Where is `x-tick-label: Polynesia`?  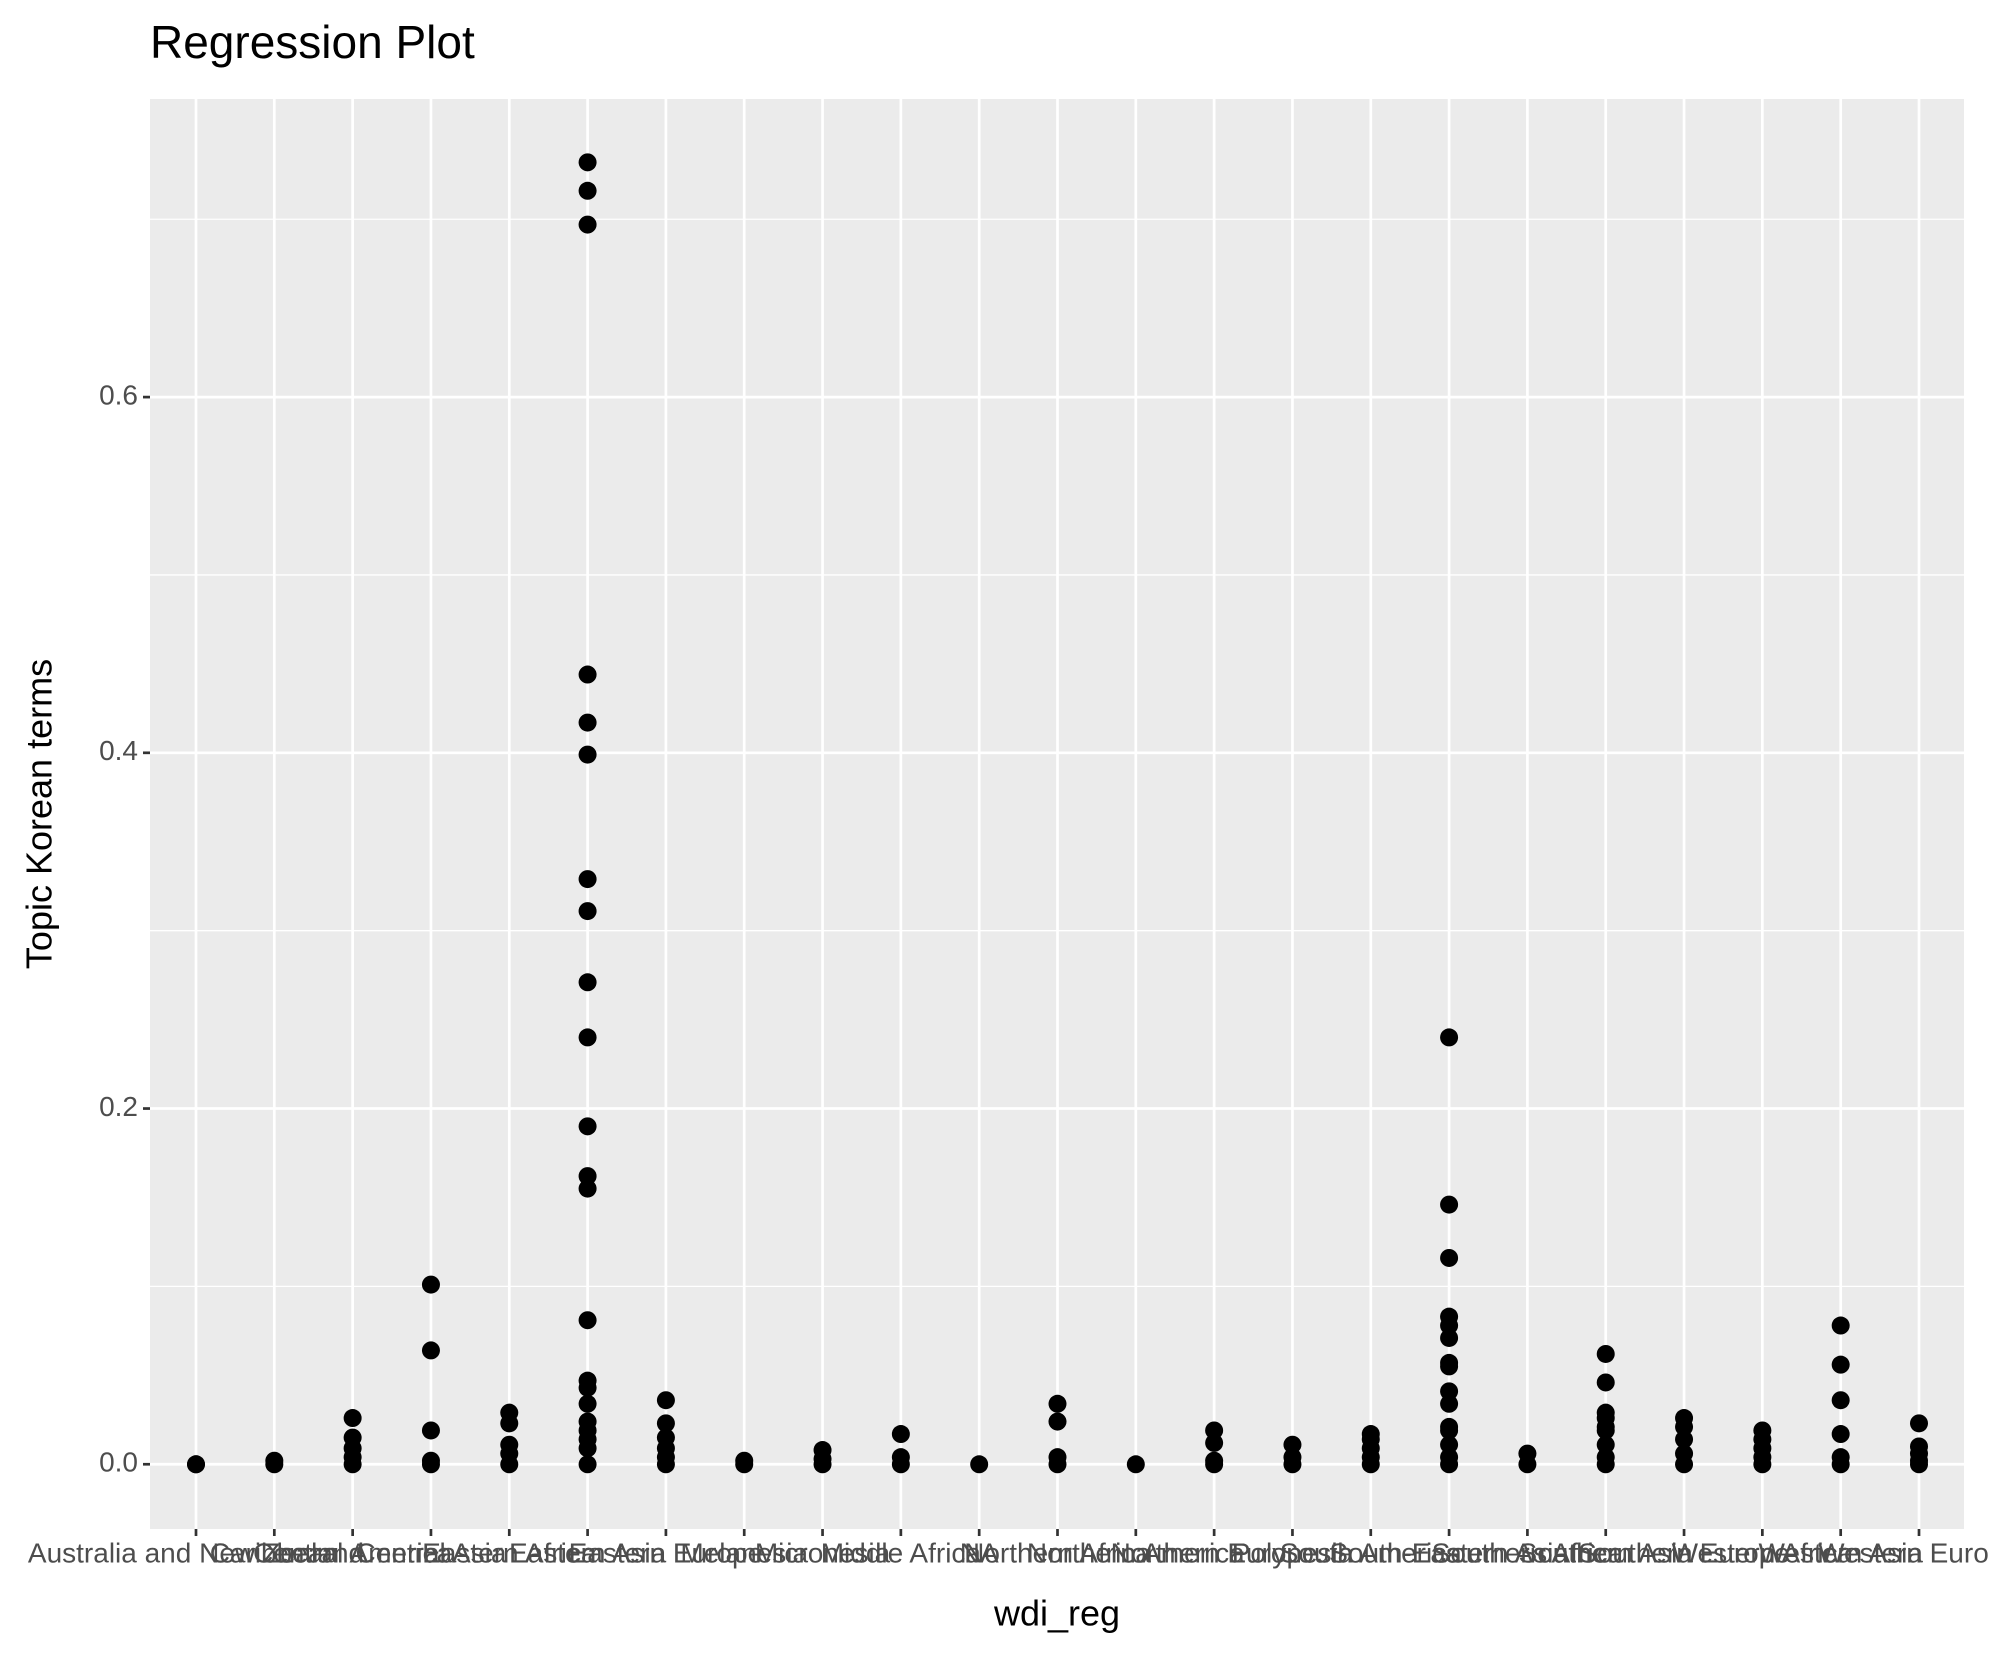
x-tick-label: Polynesia is located at coordinates (1293, 1552).